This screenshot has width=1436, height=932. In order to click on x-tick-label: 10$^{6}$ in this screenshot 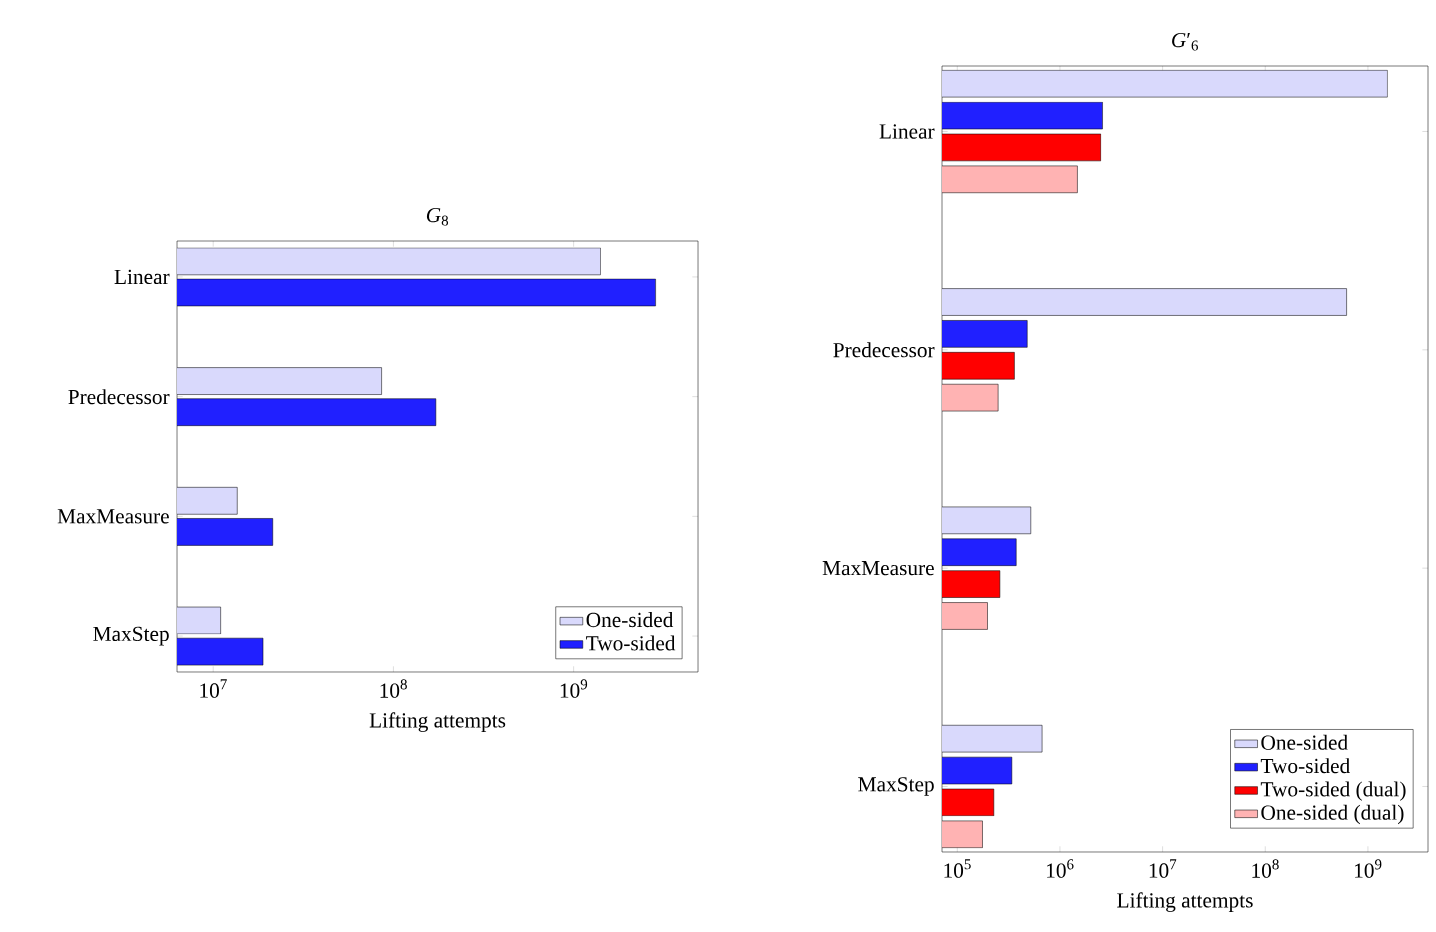, I will do `click(1060, 868)`.